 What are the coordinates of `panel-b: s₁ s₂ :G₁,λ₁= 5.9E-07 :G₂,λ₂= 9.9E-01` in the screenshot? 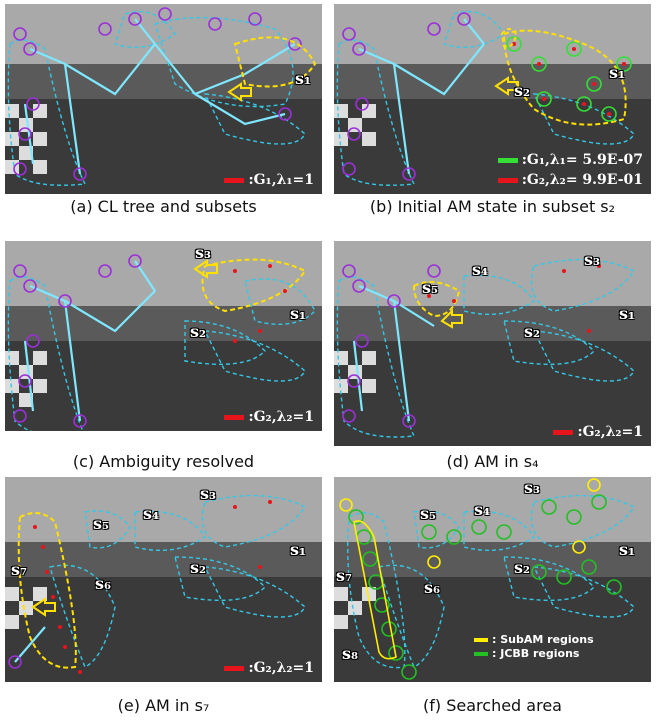 It's located at (492, 99).